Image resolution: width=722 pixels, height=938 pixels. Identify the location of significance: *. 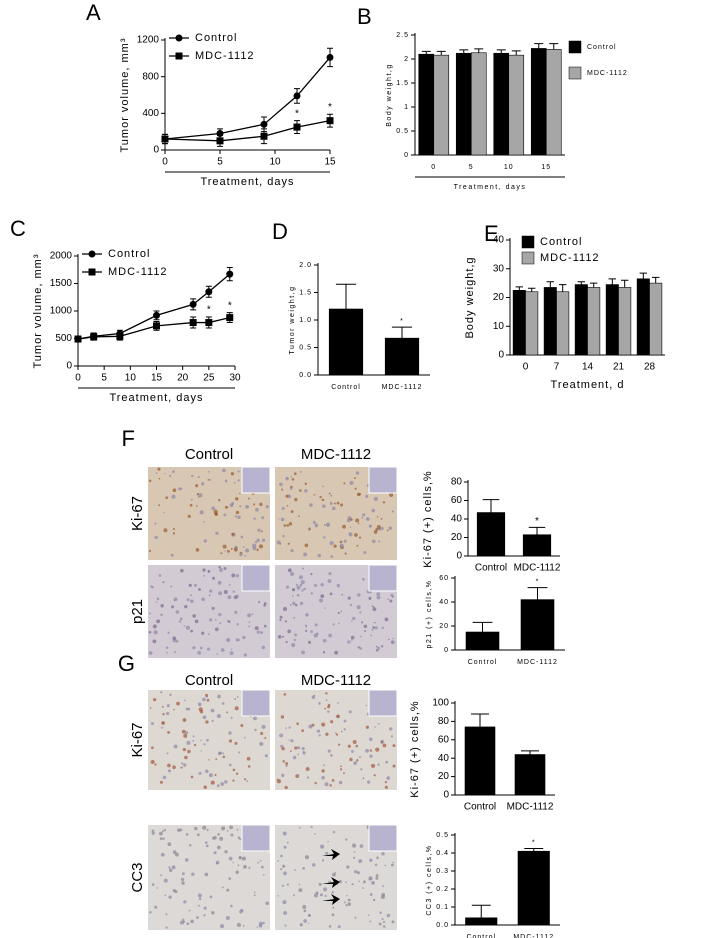
(402, 321).